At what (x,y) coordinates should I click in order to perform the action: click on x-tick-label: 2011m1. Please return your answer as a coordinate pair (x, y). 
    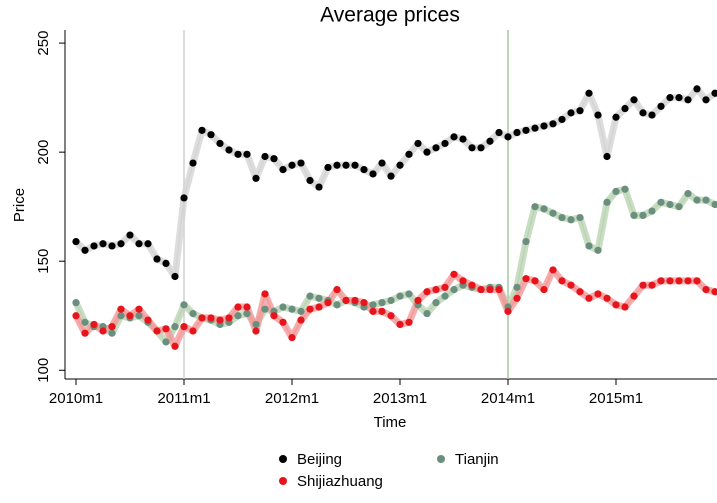
    Looking at the image, I should click on (183, 398).